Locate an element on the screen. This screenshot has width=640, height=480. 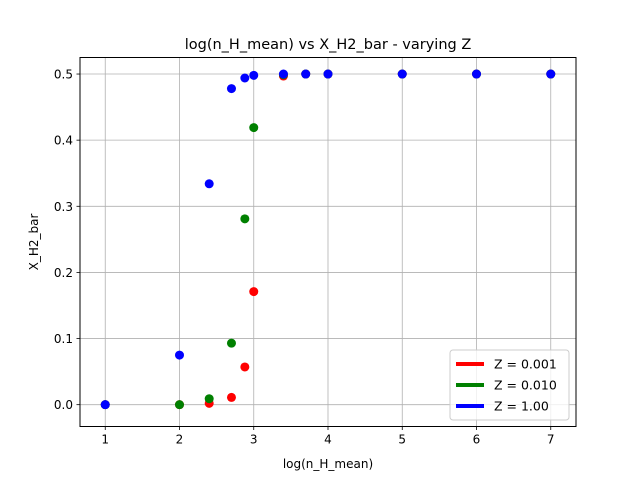
y-tick-label: 0.1 is located at coordinates (63, 339).